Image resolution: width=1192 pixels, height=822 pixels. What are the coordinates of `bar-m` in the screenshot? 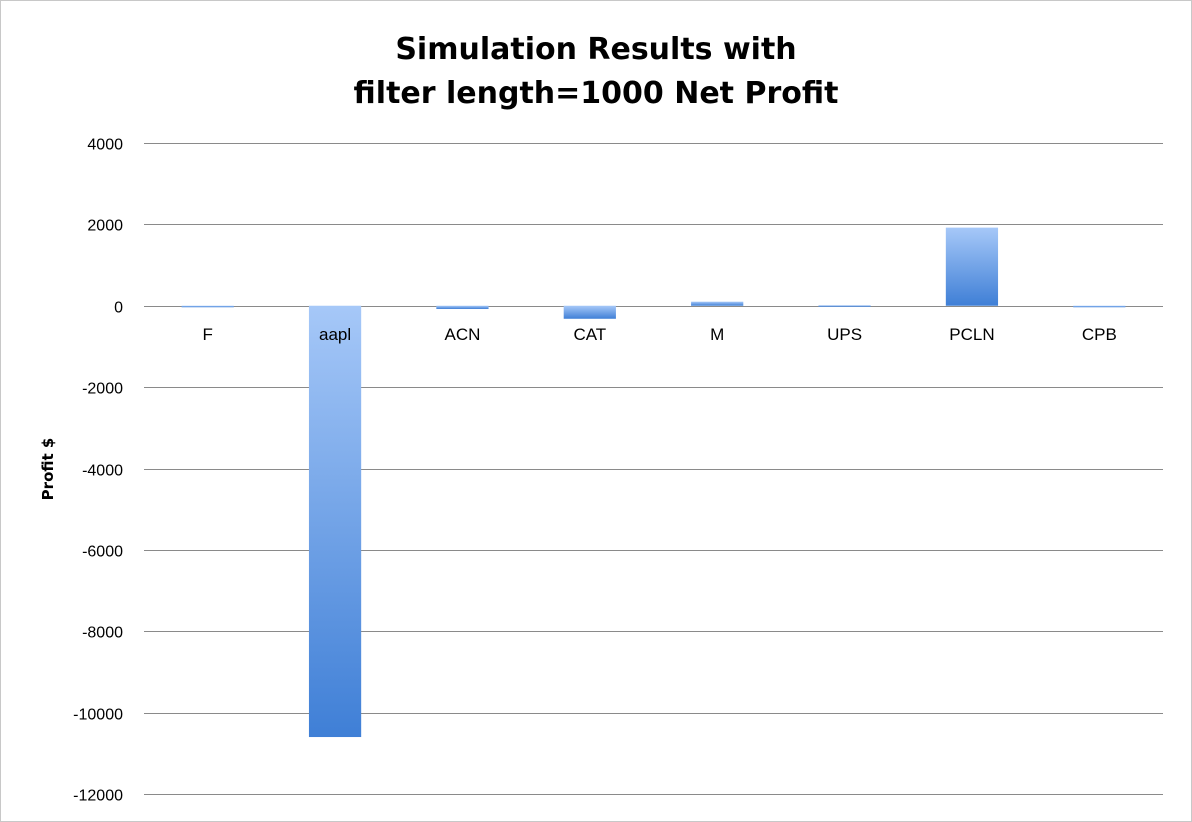 It's located at (717, 303).